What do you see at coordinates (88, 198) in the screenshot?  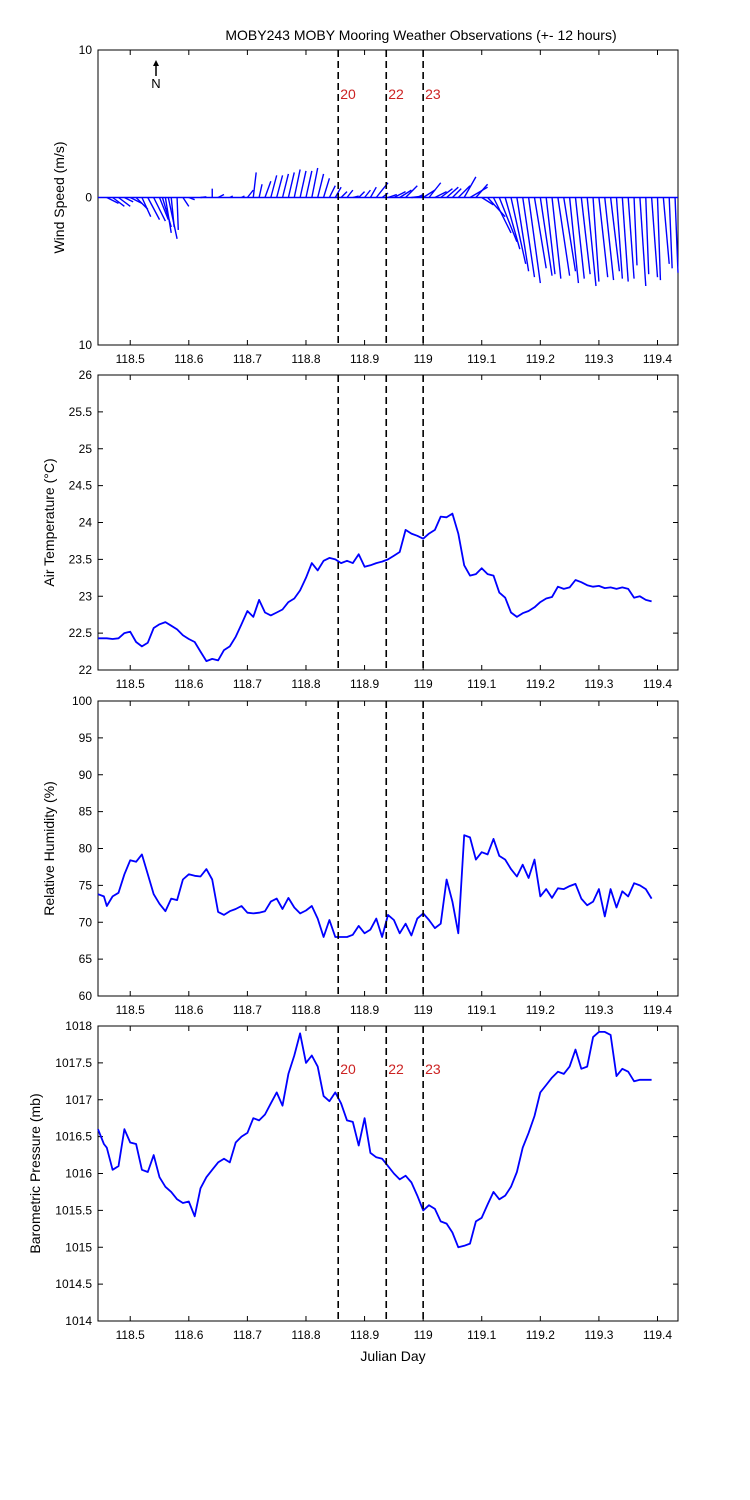 I see `y-tick-label: 0` at bounding box center [88, 198].